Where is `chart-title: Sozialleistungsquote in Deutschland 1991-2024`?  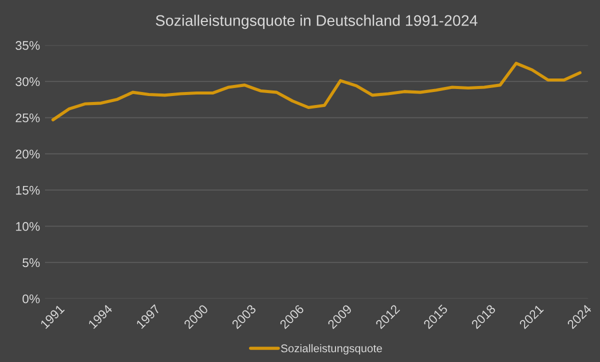
chart-title: Sozialleistungsquote in Deutschland 1991-2024 is located at coordinates (317, 21).